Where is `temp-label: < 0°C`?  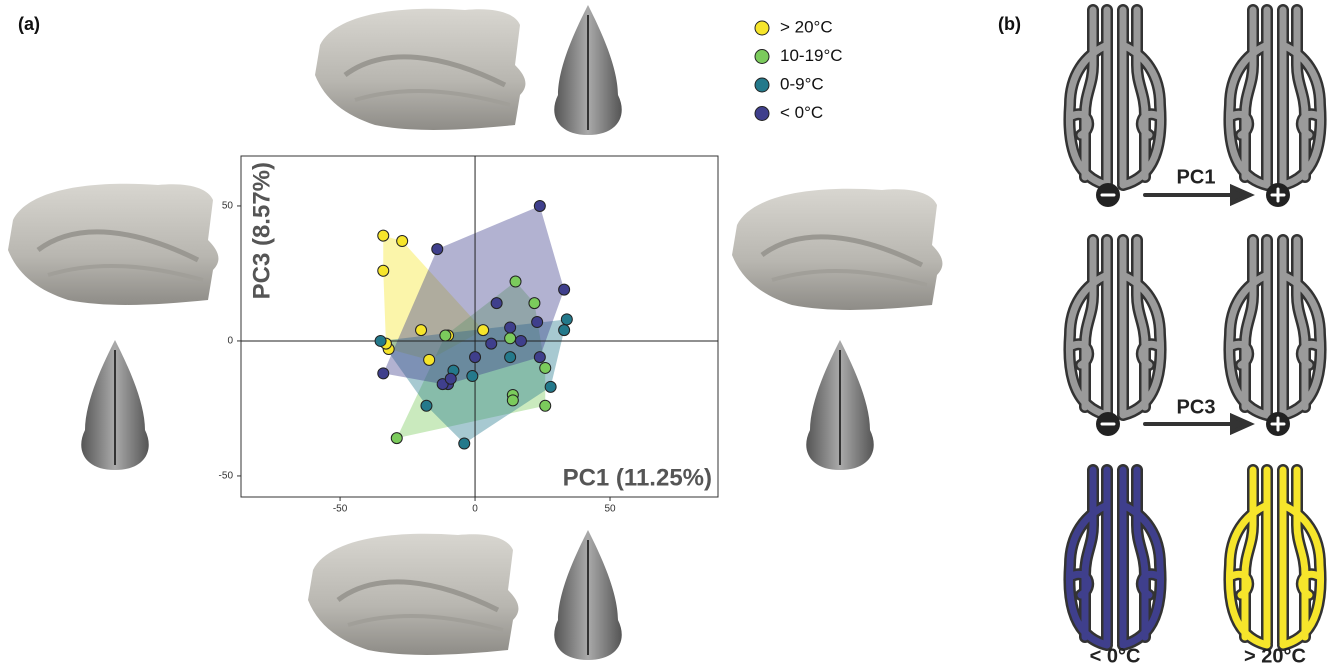 temp-label: < 0°C is located at coordinates (1115, 656).